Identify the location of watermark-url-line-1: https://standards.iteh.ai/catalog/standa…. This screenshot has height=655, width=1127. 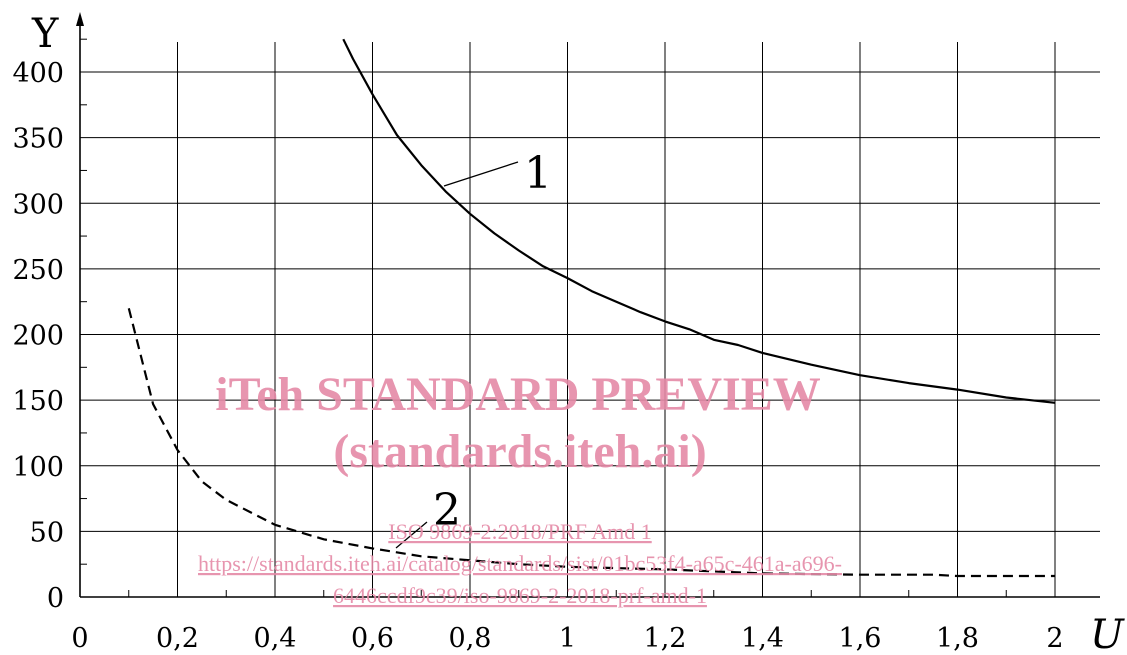
(520, 563).